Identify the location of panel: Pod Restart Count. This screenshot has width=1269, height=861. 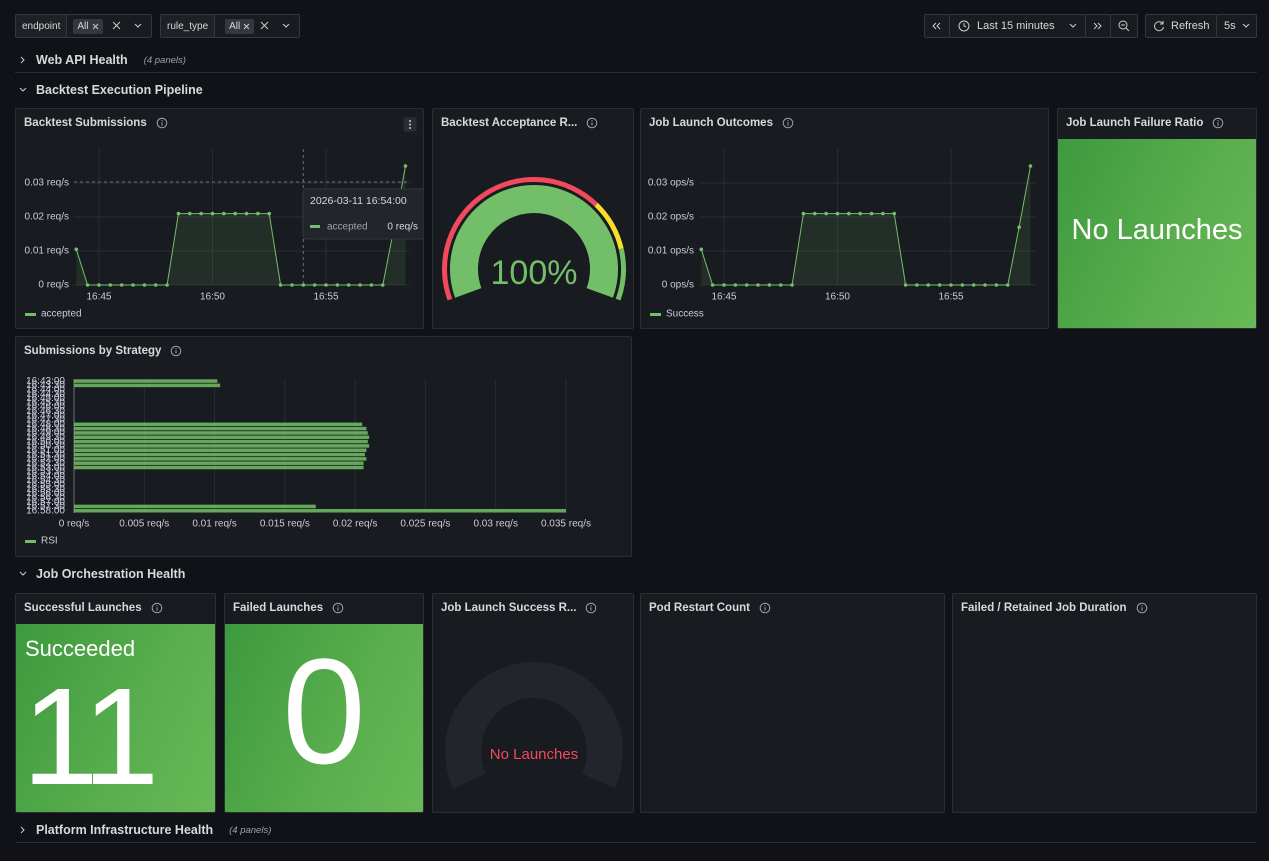
(792, 703).